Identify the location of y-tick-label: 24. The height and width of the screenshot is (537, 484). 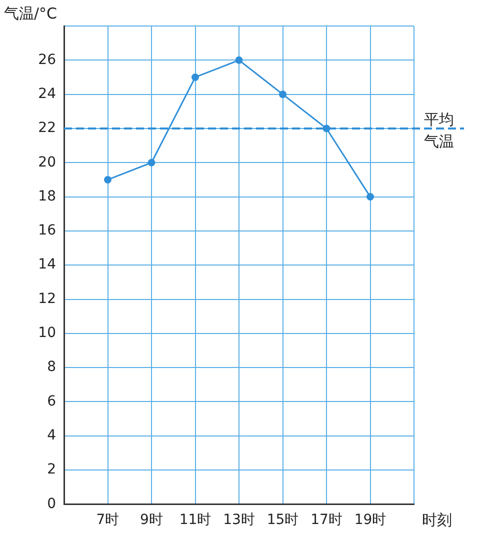
(47, 94).